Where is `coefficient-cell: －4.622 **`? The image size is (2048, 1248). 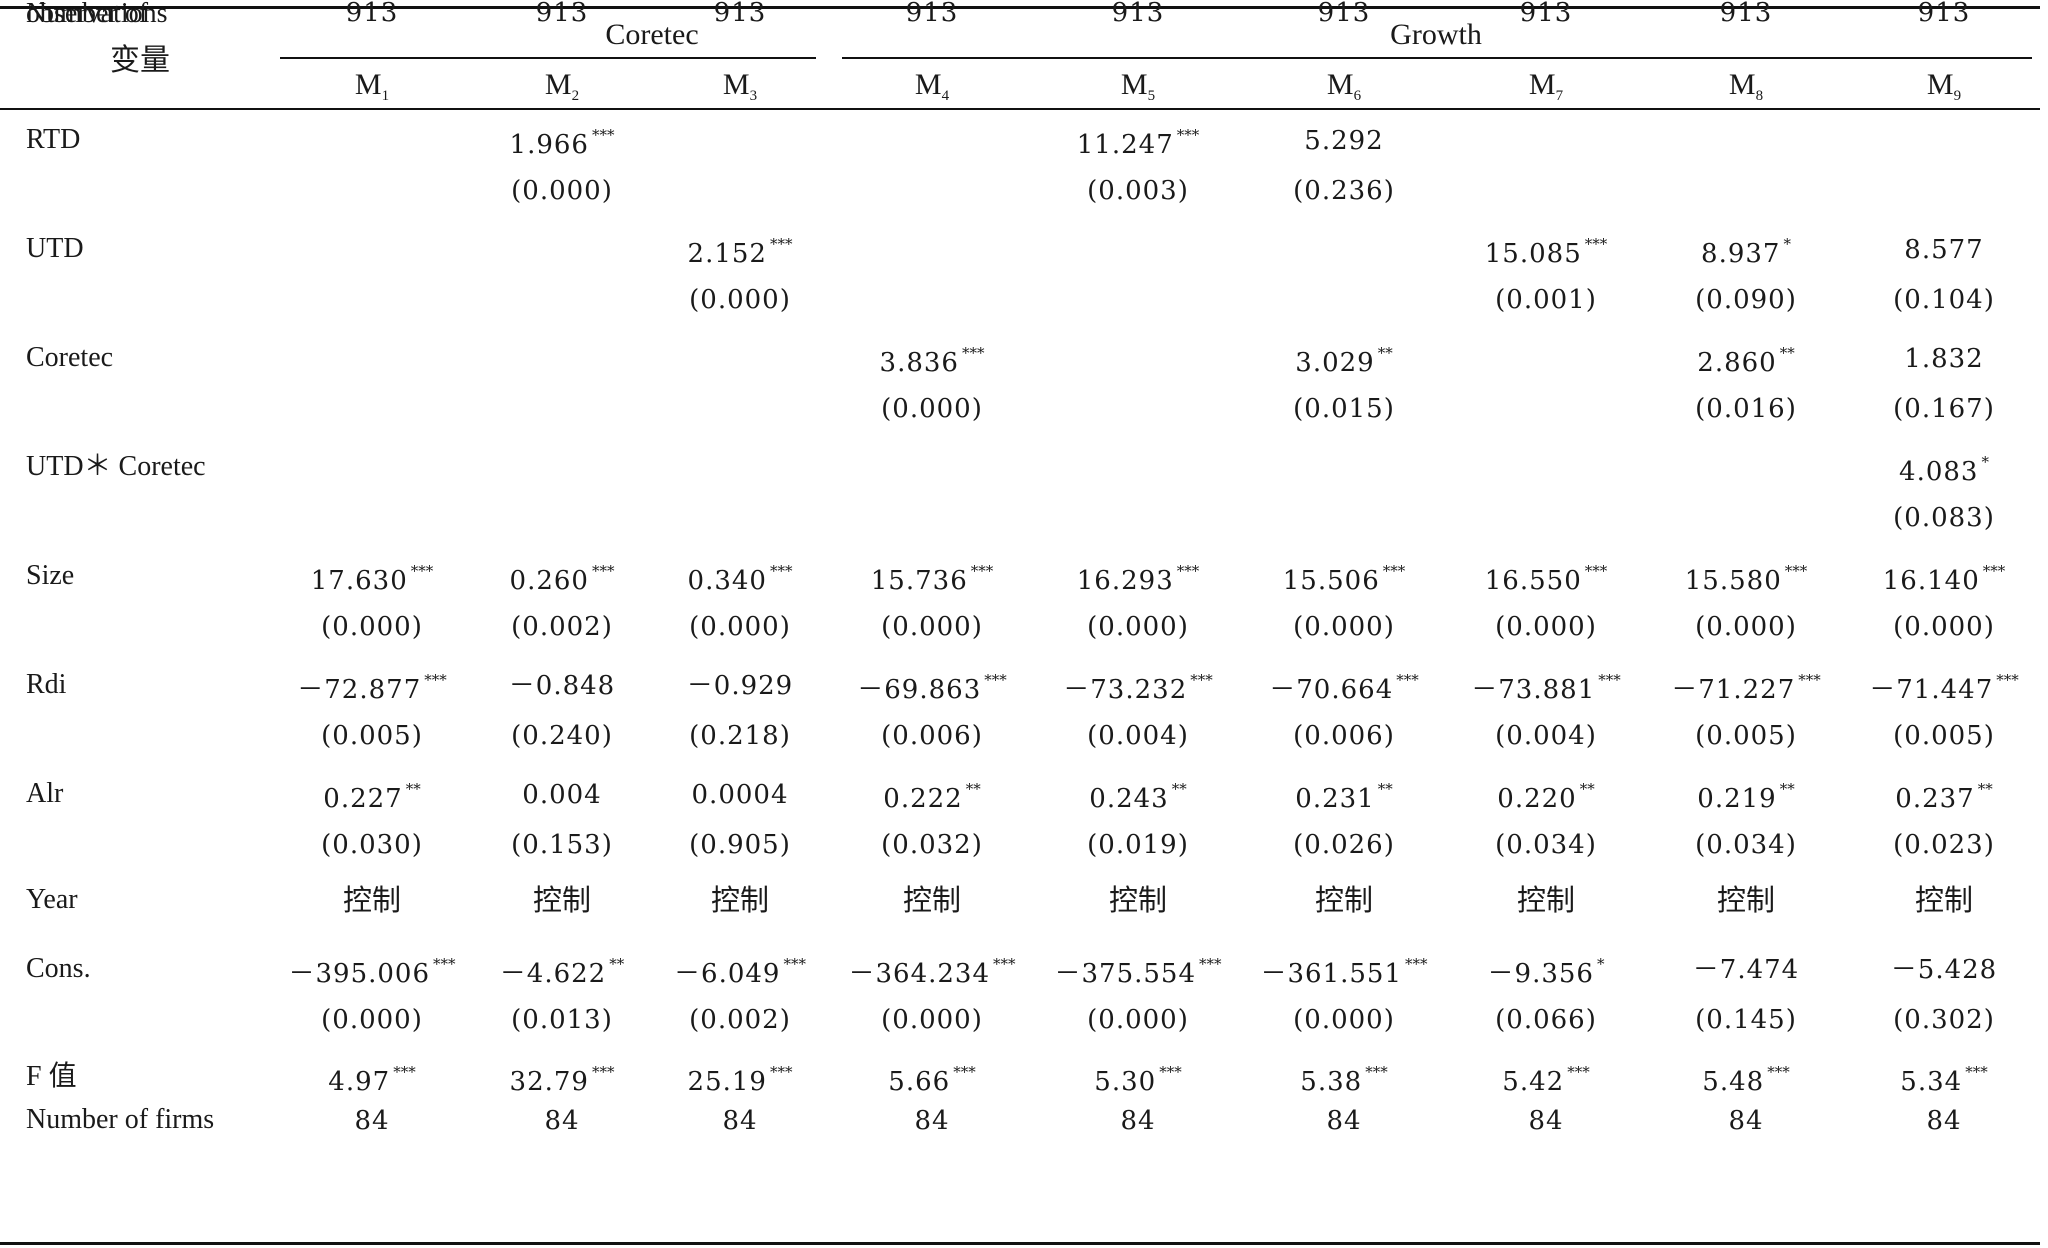 coefficient-cell: －4.622 ** is located at coordinates (562, 971).